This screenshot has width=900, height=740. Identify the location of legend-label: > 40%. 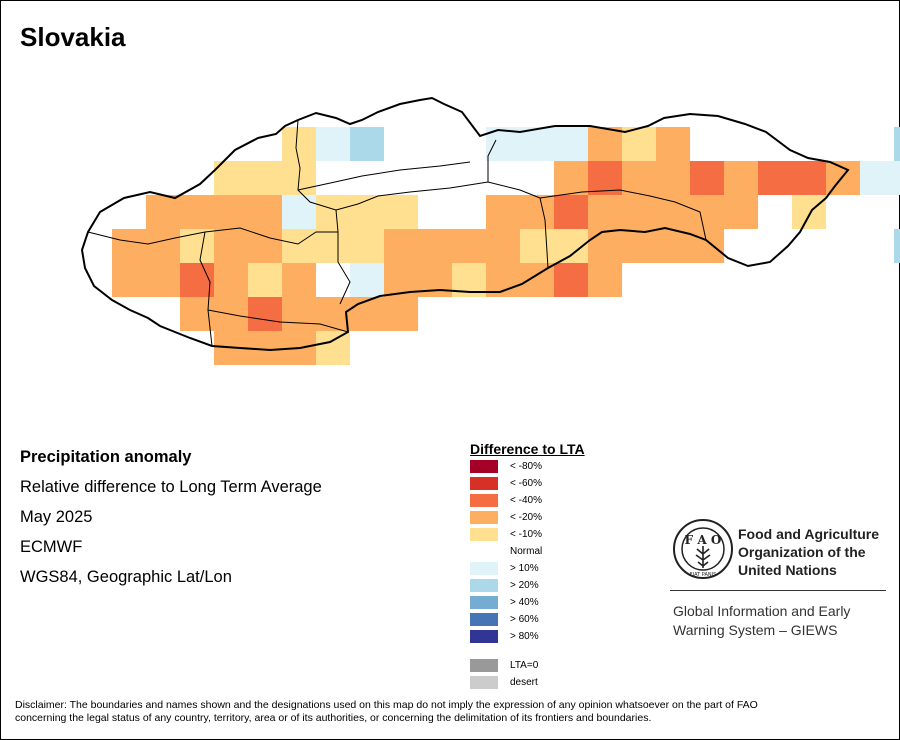
(524, 602).